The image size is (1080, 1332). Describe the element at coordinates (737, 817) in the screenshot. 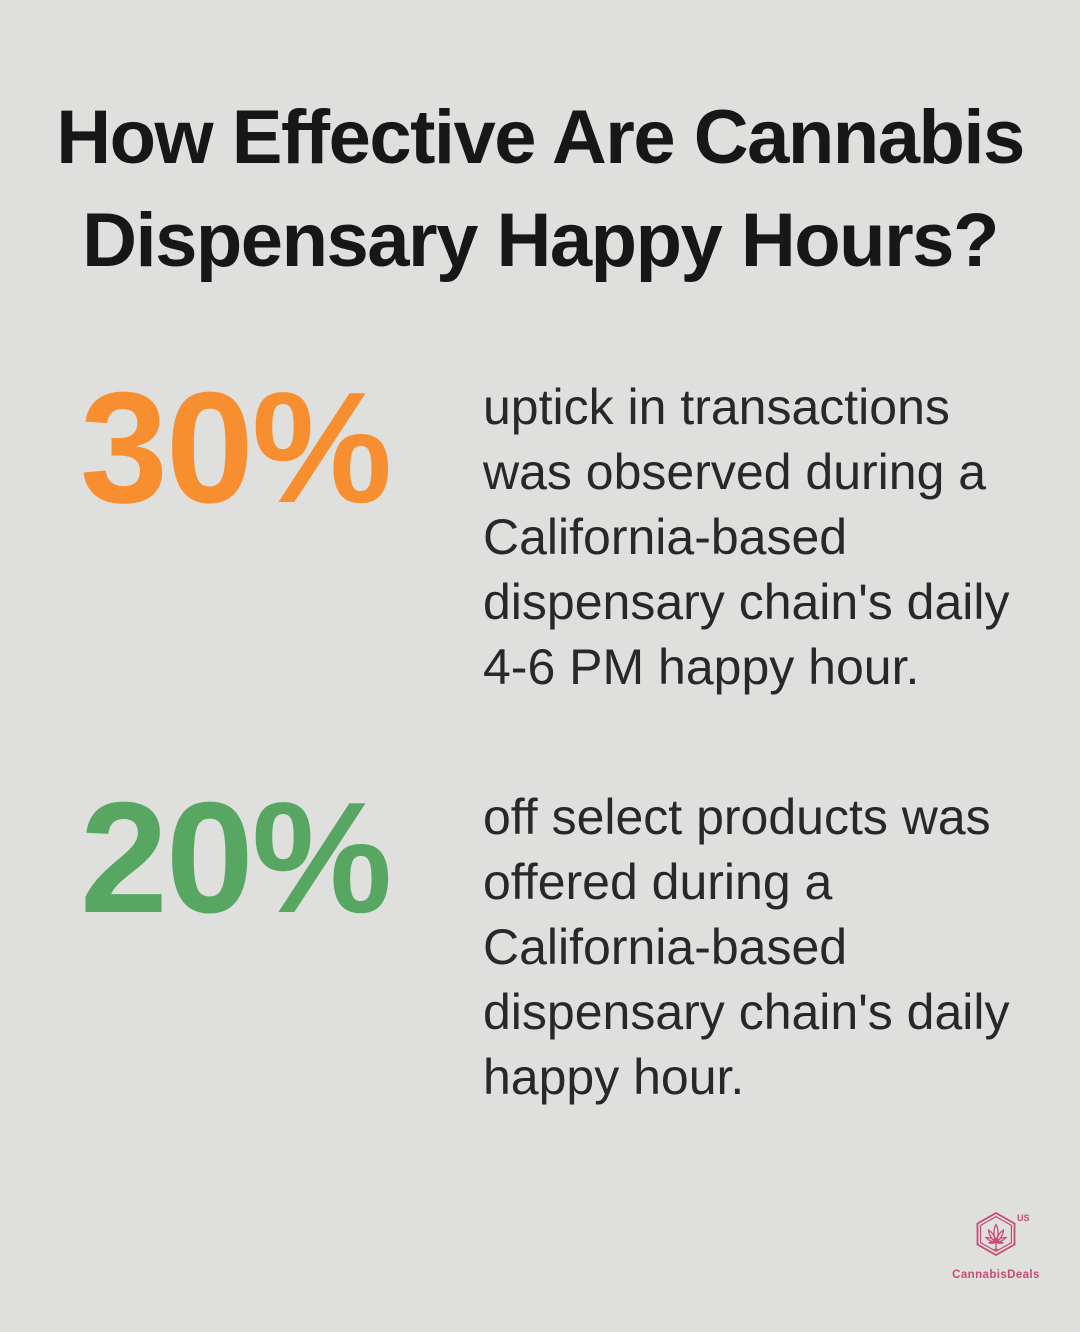

I see `stat-description-line: off select products was` at that location.